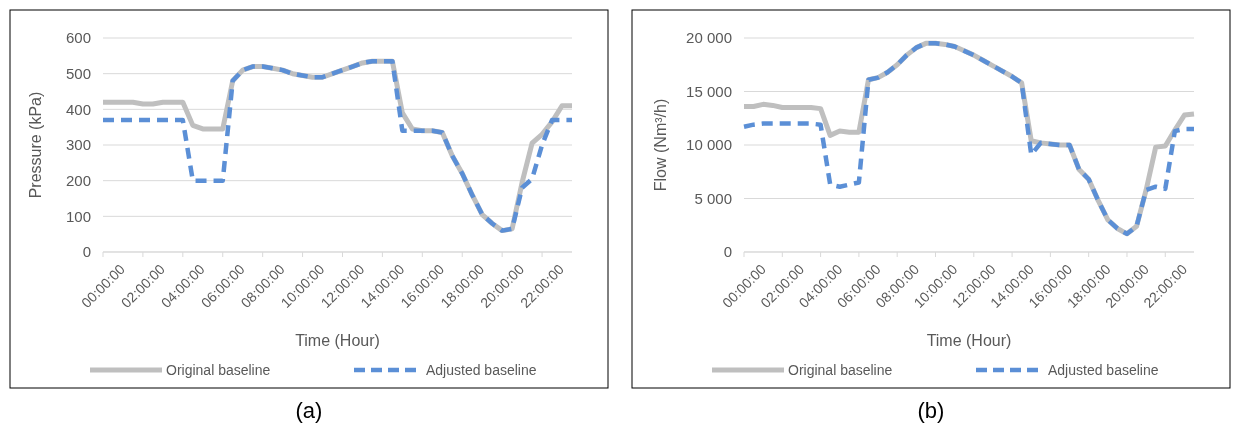  Describe the element at coordinates (78, 109) in the screenshot. I see `y-tick-label: 400` at that location.